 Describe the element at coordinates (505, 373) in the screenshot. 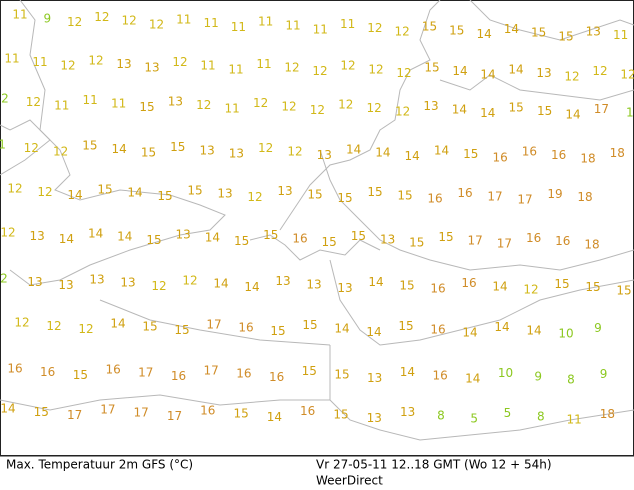

I see `temperature-label: 10` at that location.